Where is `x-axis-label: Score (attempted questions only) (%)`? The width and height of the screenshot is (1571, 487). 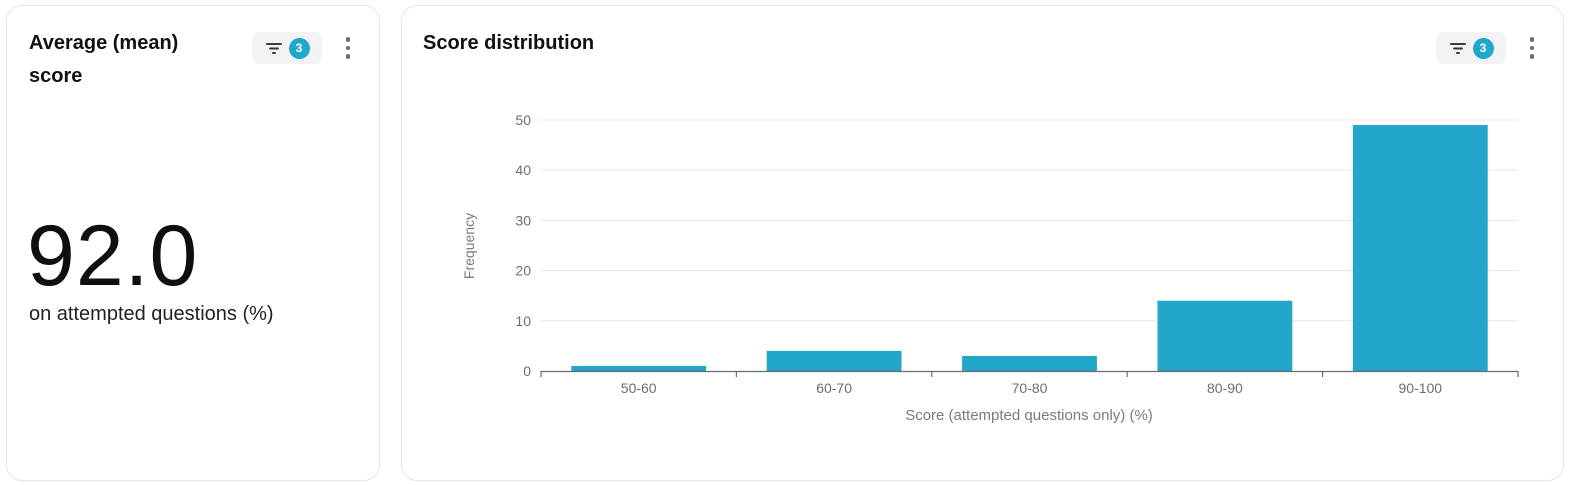
x-axis-label: Score (attempted questions only) (%) is located at coordinates (1029, 415).